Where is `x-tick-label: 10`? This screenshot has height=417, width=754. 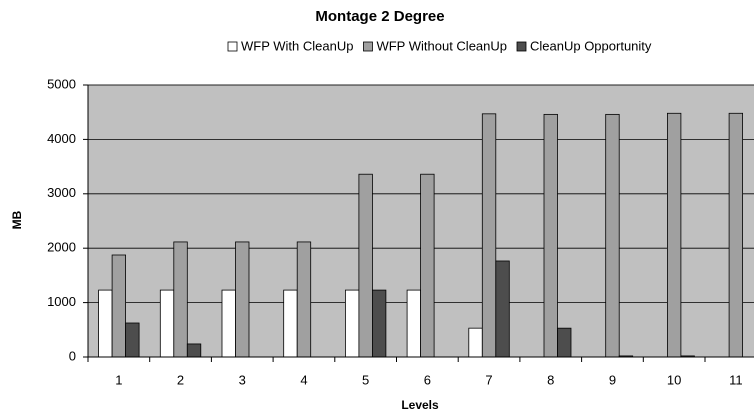 x-tick-label: 10 is located at coordinates (674, 379).